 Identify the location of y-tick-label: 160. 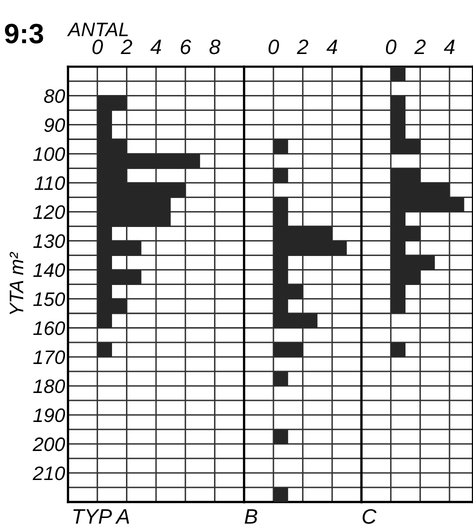
(49, 328).